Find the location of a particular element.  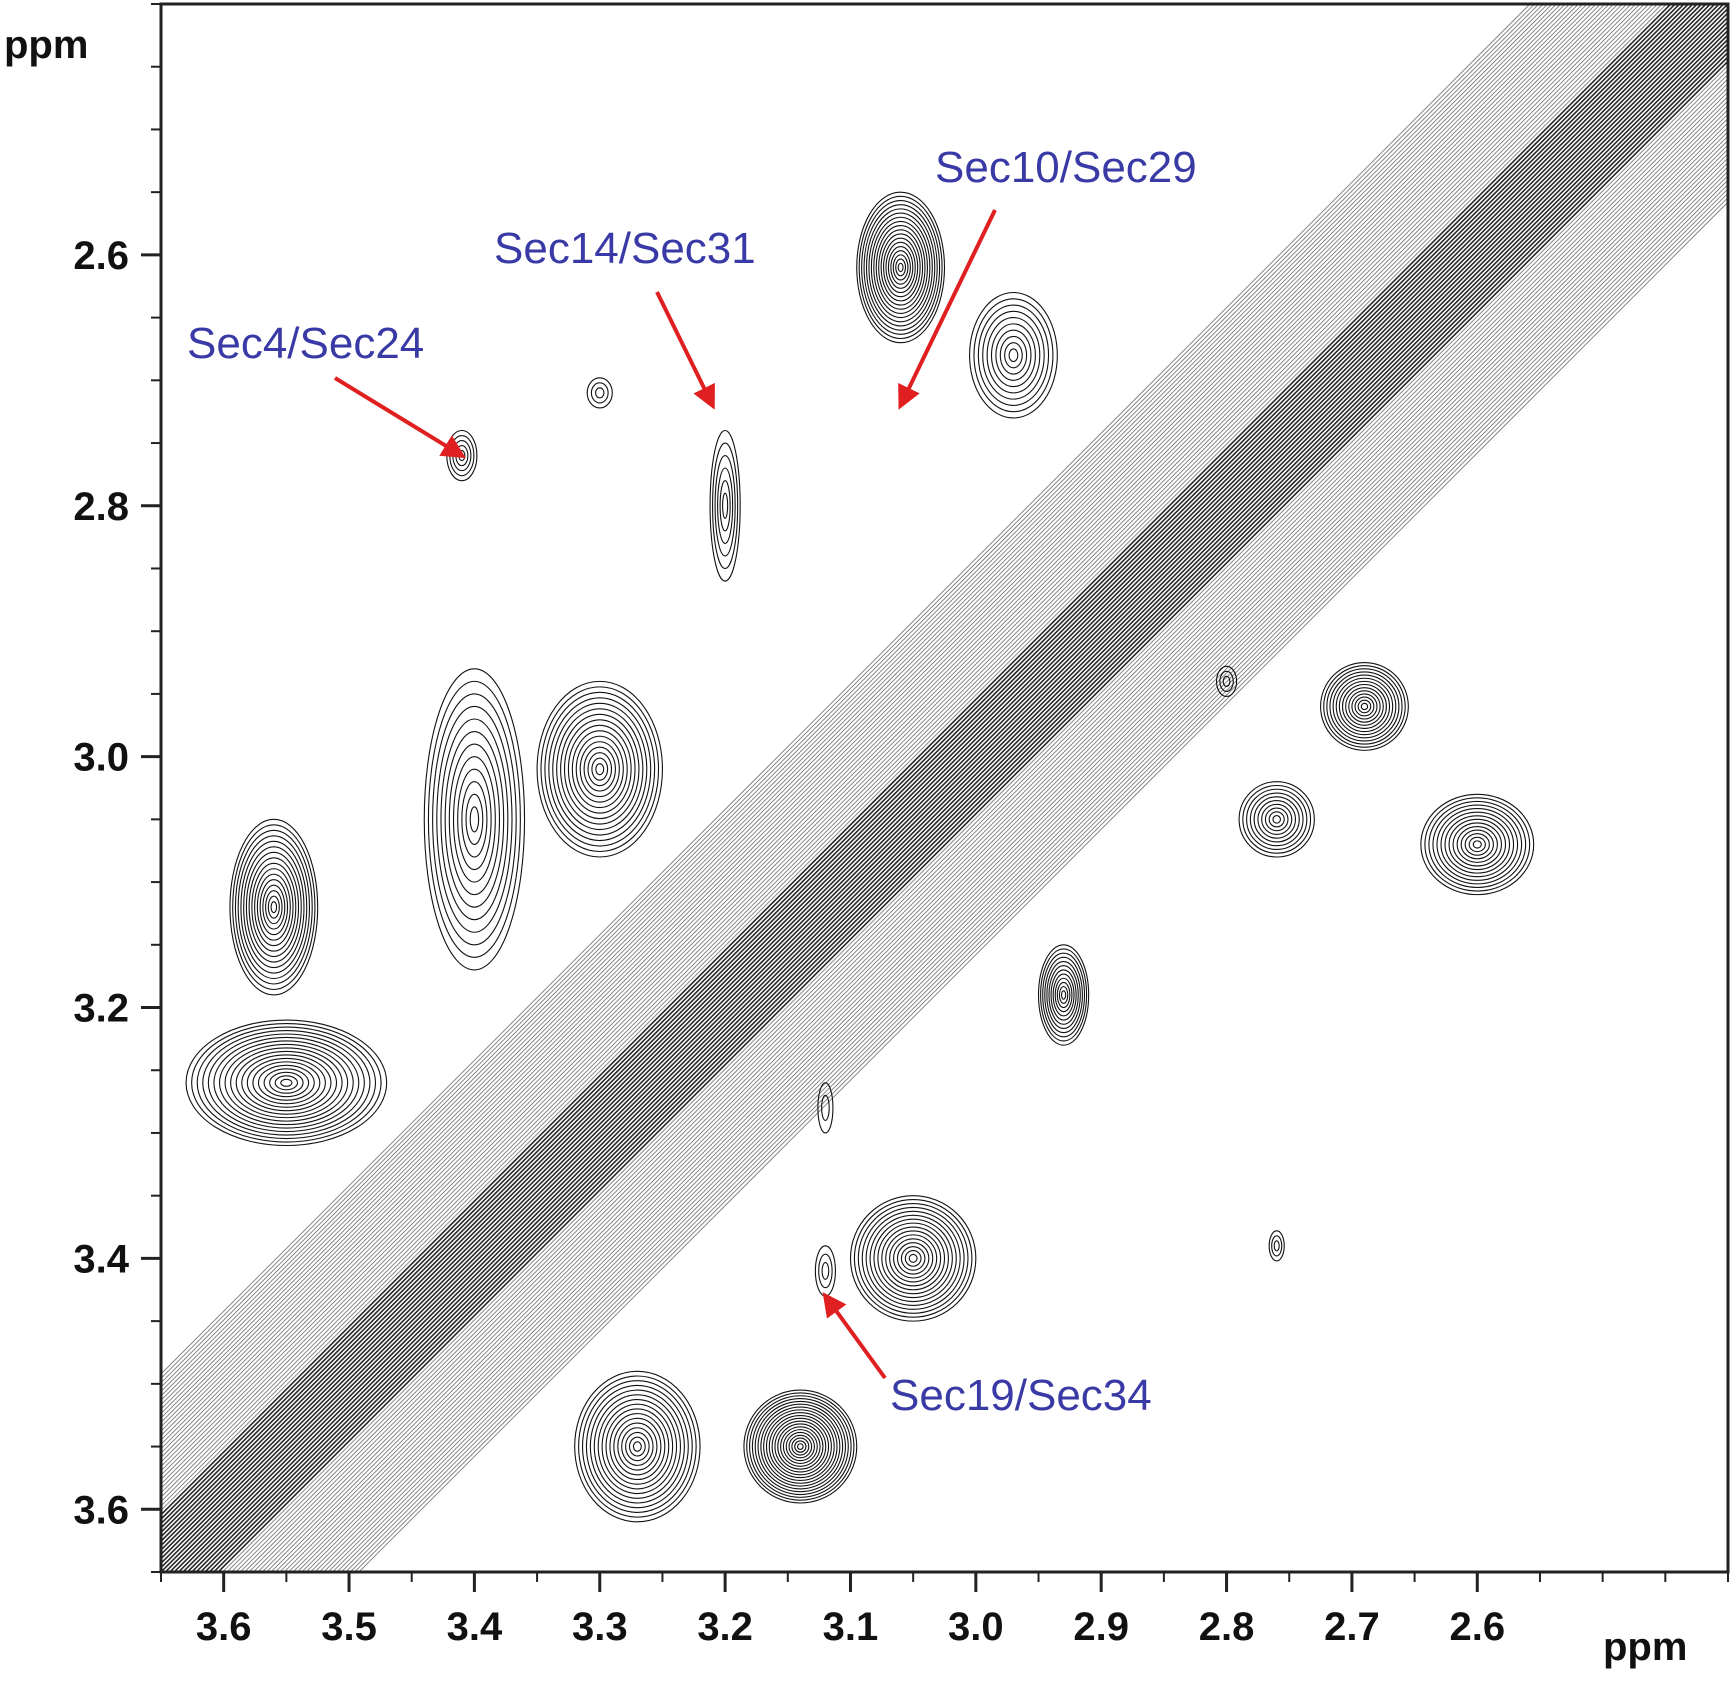

y-axis-unit-label: ppm is located at coordinates (46, 45).